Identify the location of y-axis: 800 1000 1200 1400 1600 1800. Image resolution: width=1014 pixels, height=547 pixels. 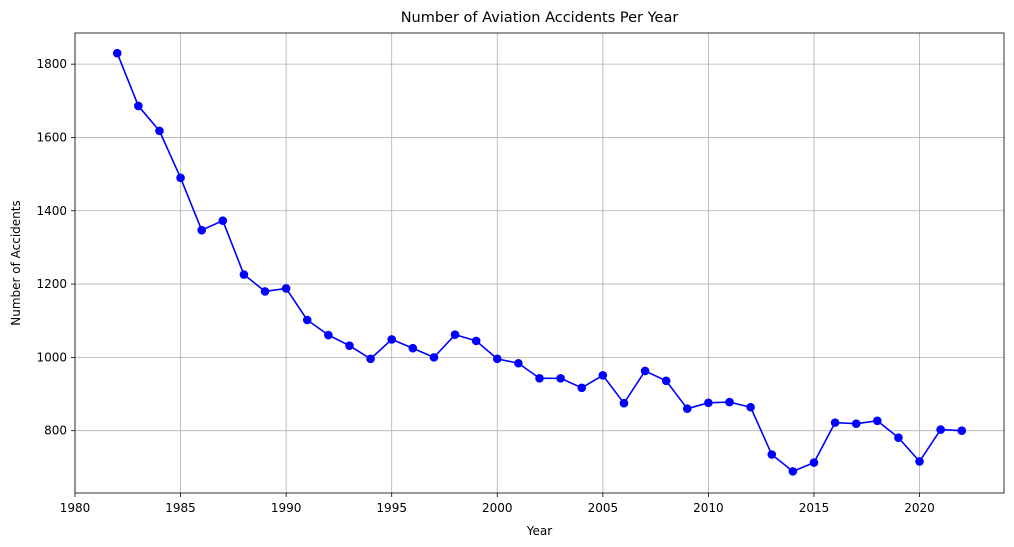
(55, 247).